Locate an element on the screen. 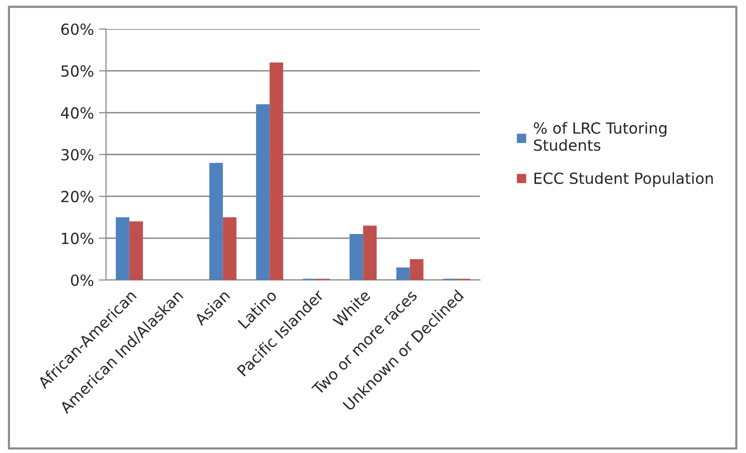 Image resolution: width=746 pixels, height=453 pixels. y-tick-label: 0% is located at coordinates (82, 280).